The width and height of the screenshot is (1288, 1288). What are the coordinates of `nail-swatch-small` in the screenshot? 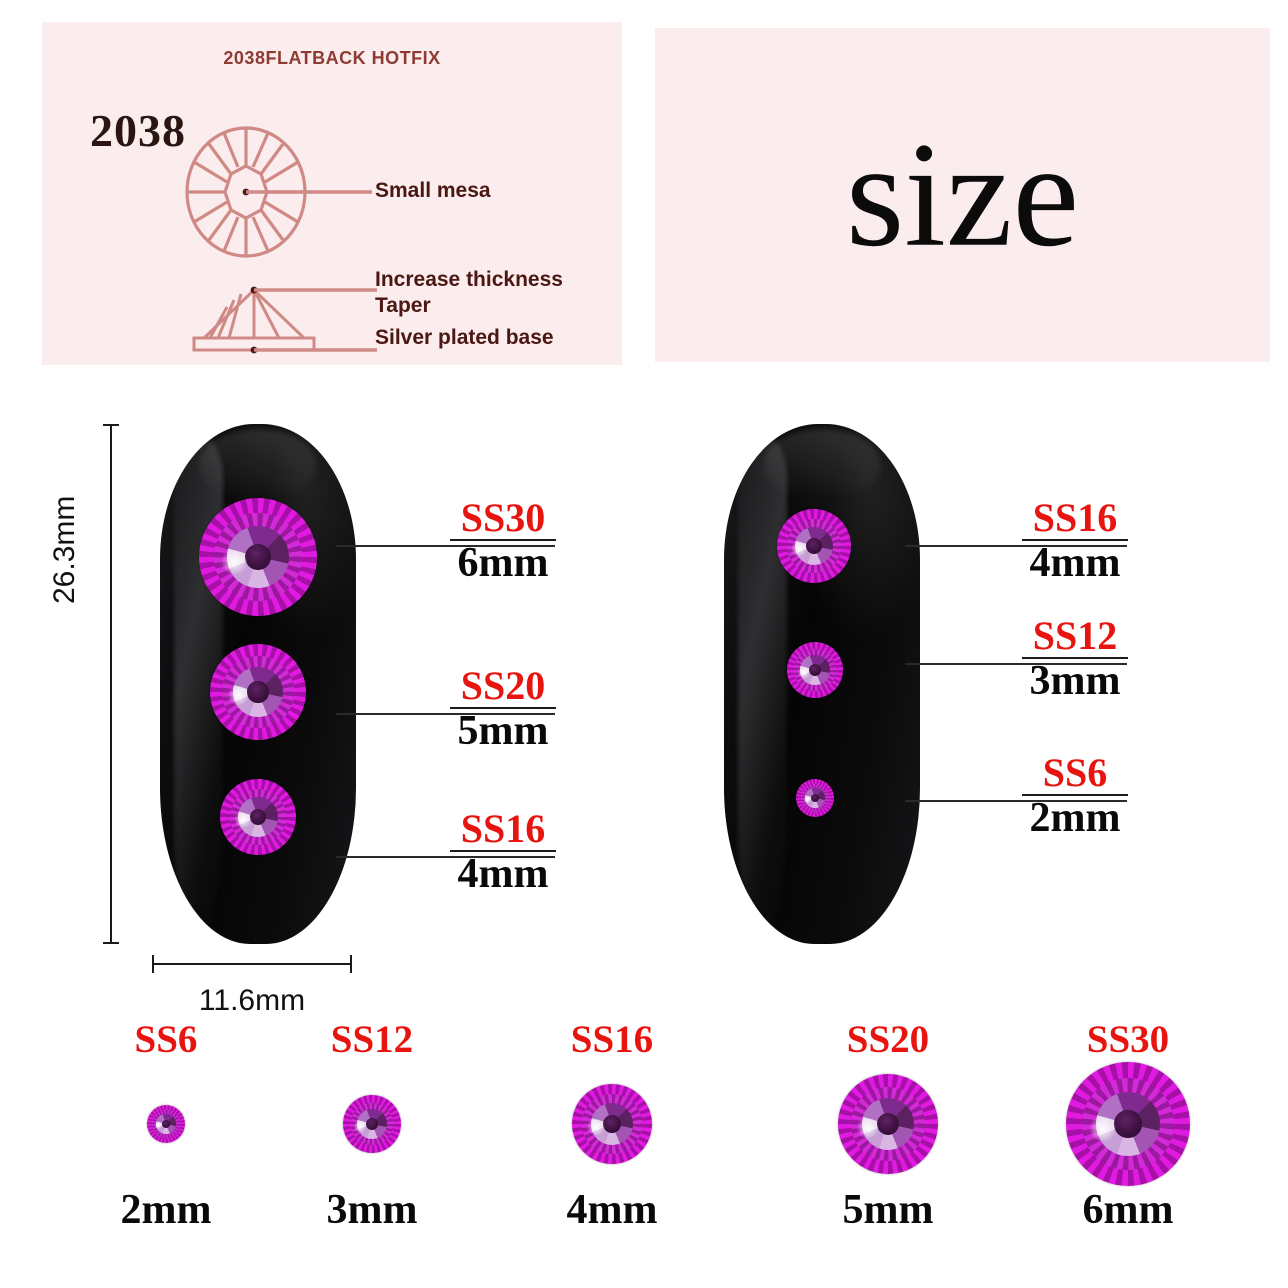 It's located at (822, 684).